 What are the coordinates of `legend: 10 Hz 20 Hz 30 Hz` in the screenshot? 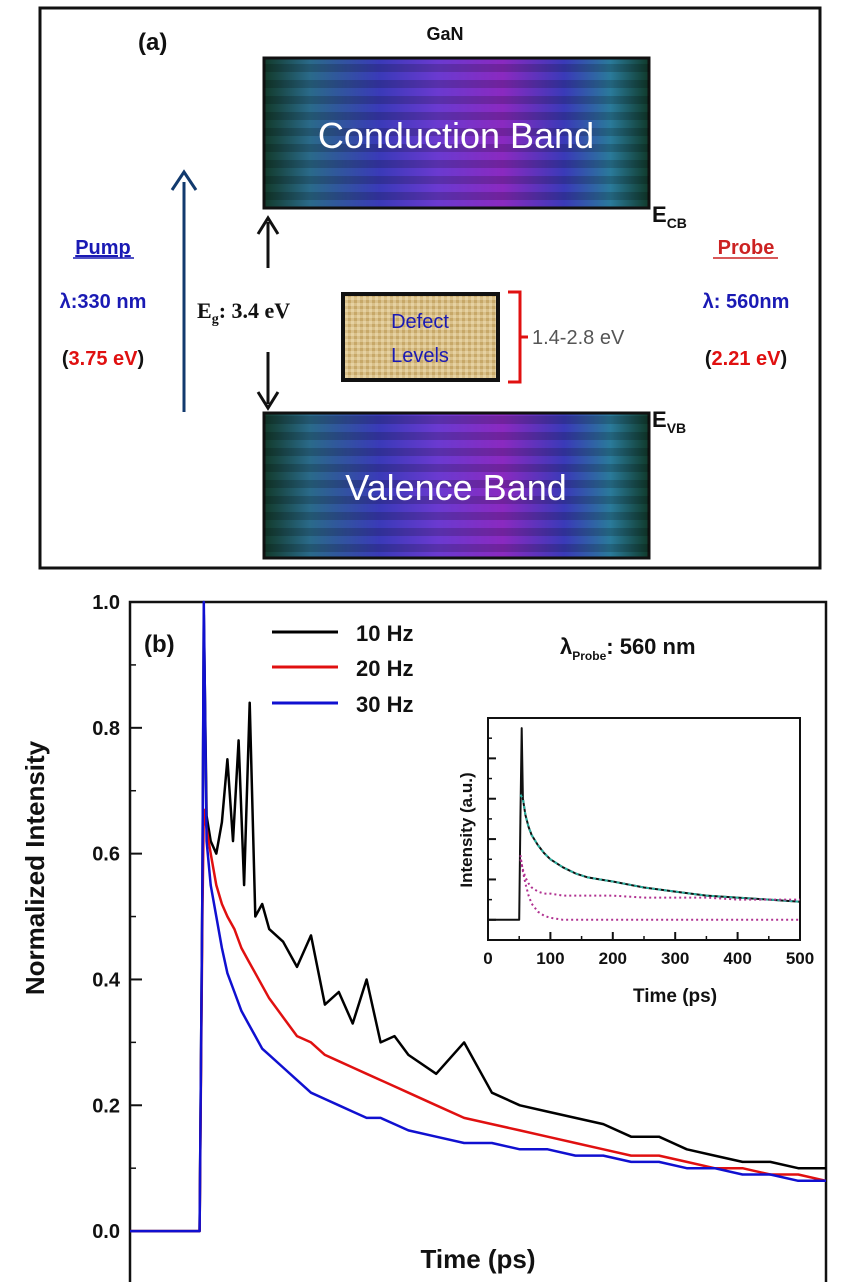 It's located at (342, 669).